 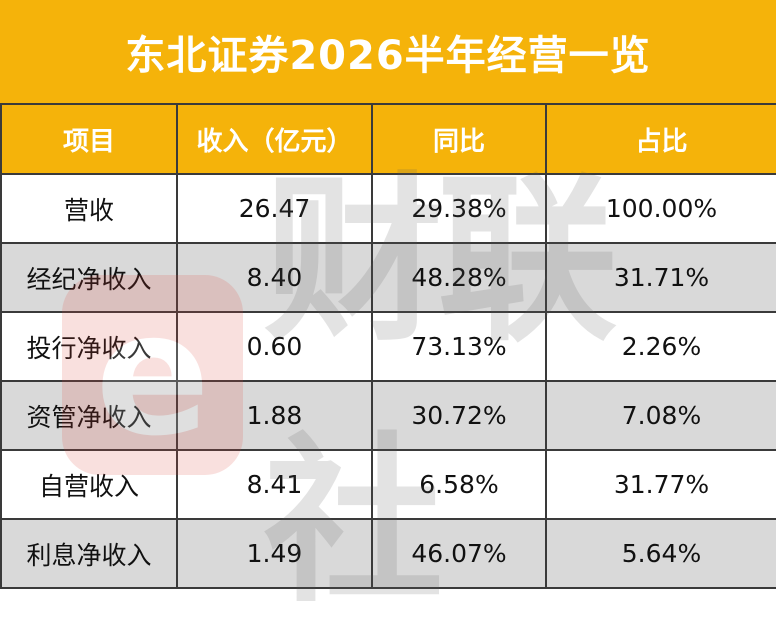 I want to click on revenue-cell: 0.60, so click(x=274, y=346).